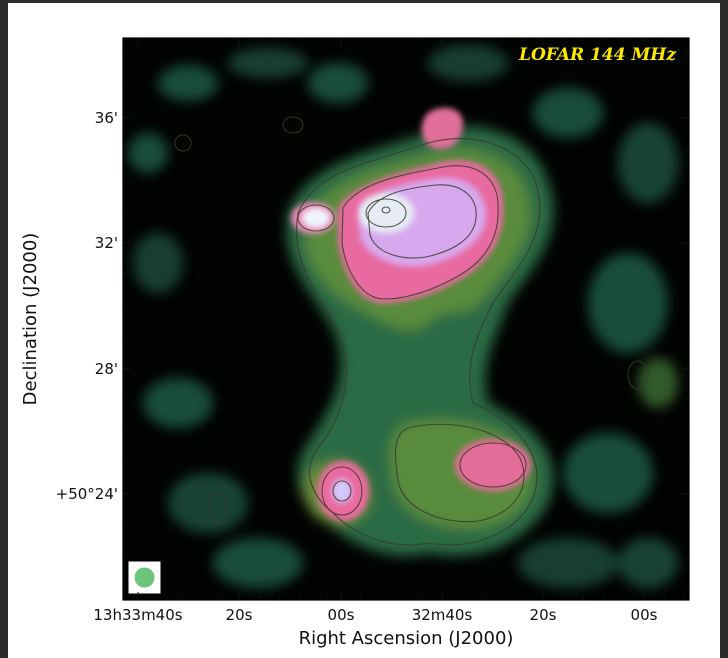 Image resolution: width=728 pixels, height=658 pixels. What do you see at coordinates (106, 243) in the screenshot?
I see `y-tick-label: 32'` at bounding box center [106, 243].